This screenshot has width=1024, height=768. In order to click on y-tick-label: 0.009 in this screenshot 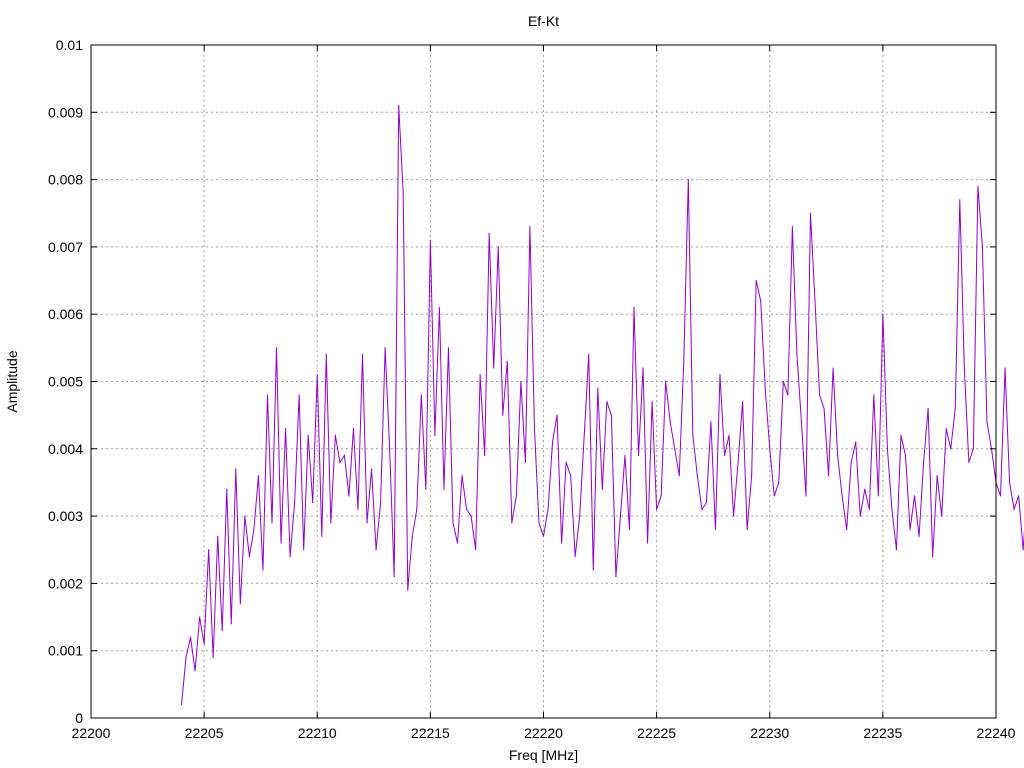, I will do `click(65, 112)`.